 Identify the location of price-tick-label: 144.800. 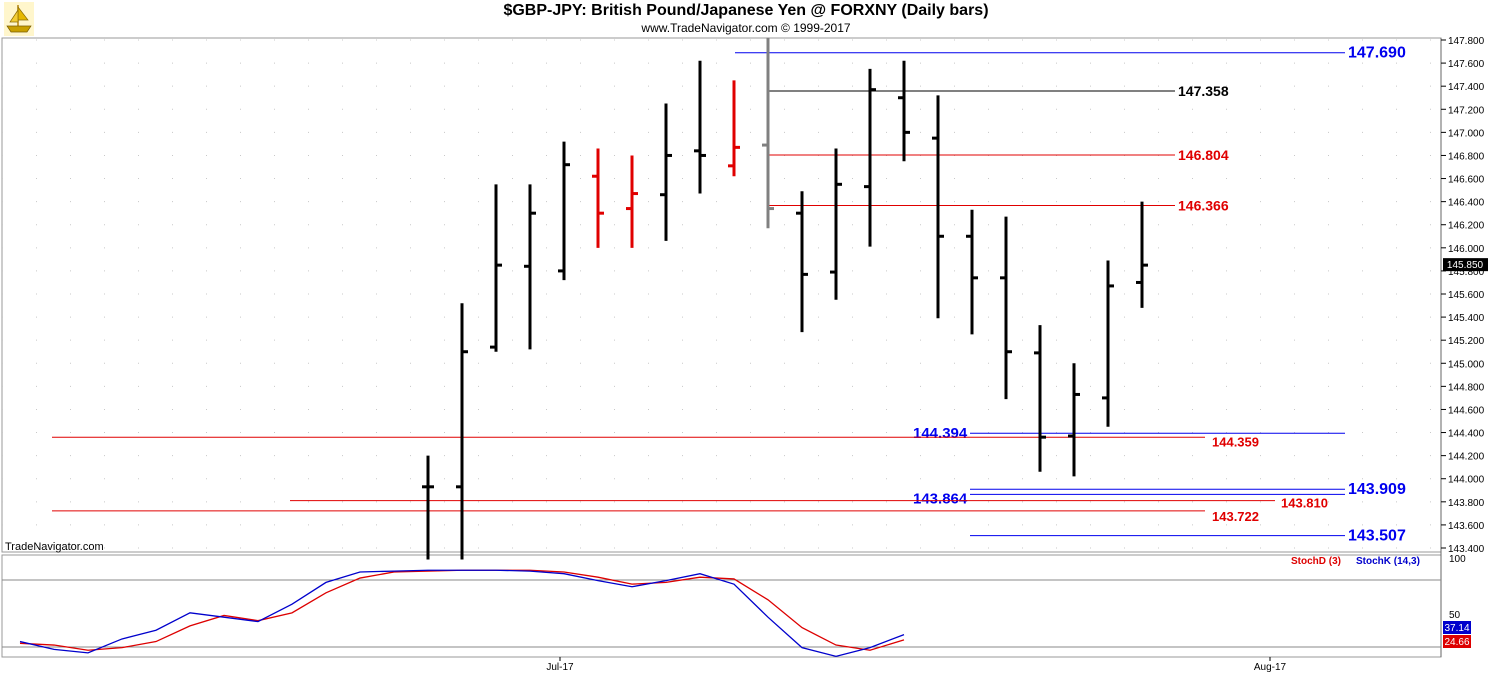
(1466, 387).